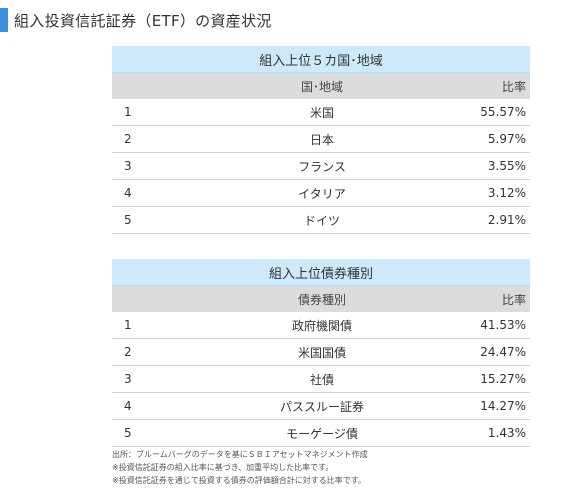  Describe the element at coordinates (471, 166) in the screenshot. I see `ratio-cell: 3.55%` at that location.